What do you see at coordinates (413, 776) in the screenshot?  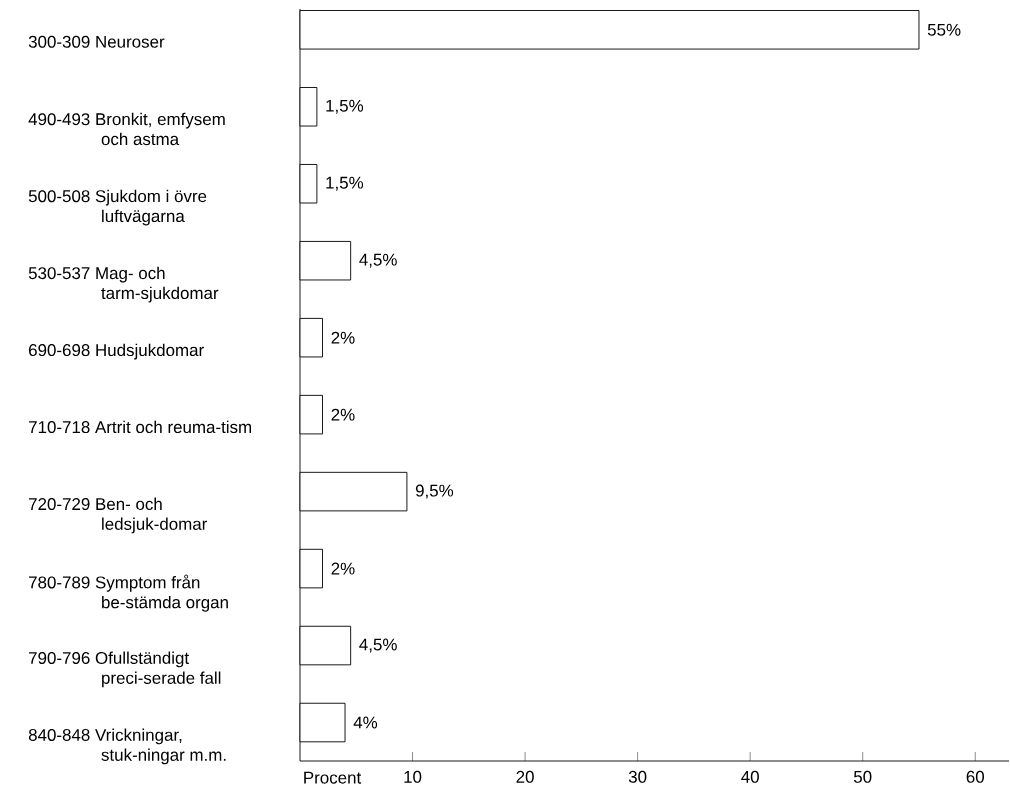 I see `x-tick-label: 10` at bounding box center [413, 776].